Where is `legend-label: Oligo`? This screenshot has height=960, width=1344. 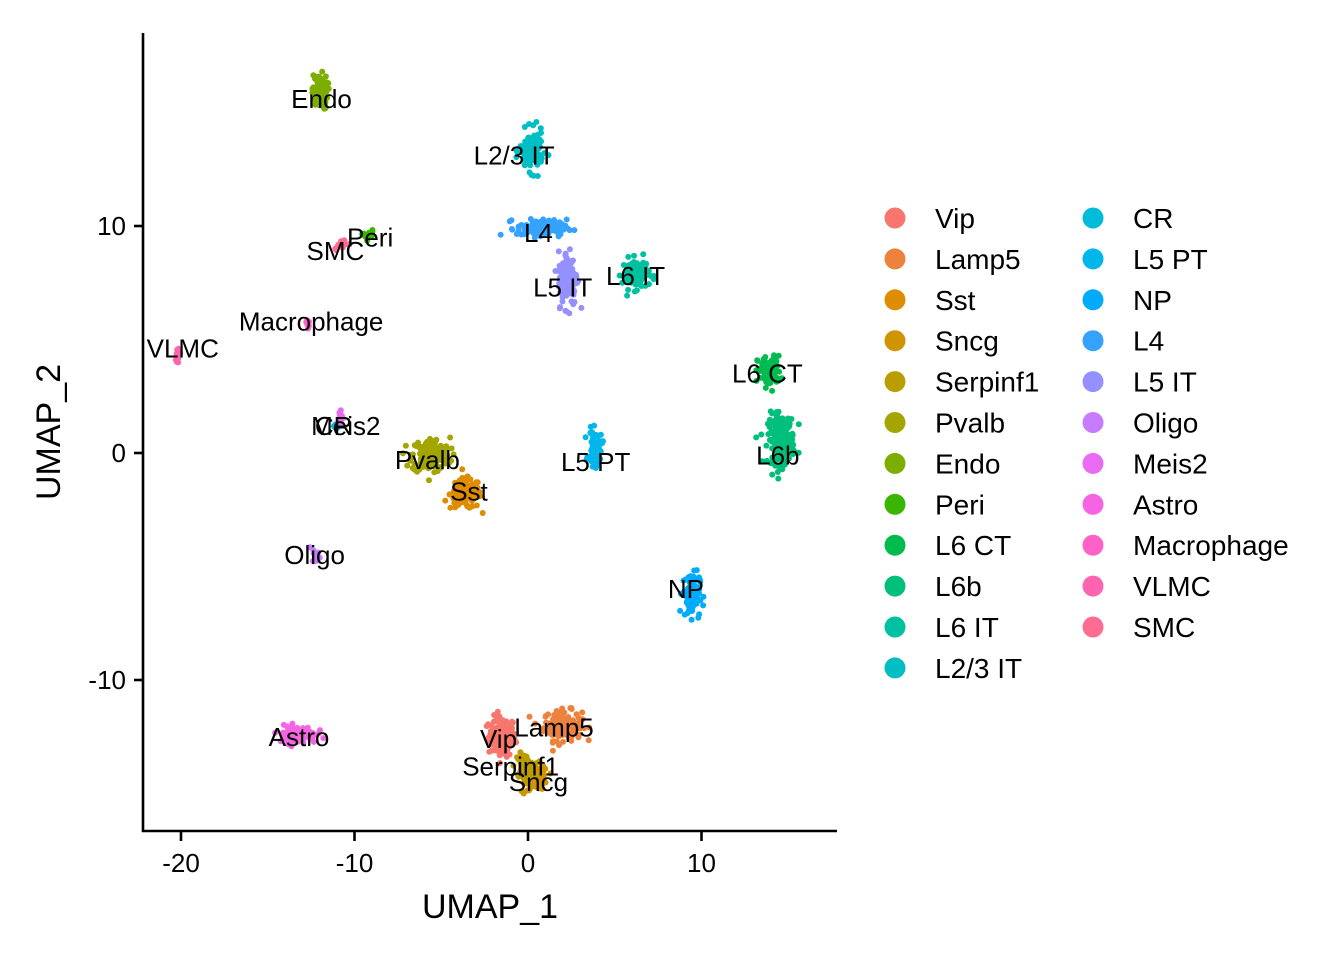
legend-label: Oligo is located at coordinates (1165, 423).